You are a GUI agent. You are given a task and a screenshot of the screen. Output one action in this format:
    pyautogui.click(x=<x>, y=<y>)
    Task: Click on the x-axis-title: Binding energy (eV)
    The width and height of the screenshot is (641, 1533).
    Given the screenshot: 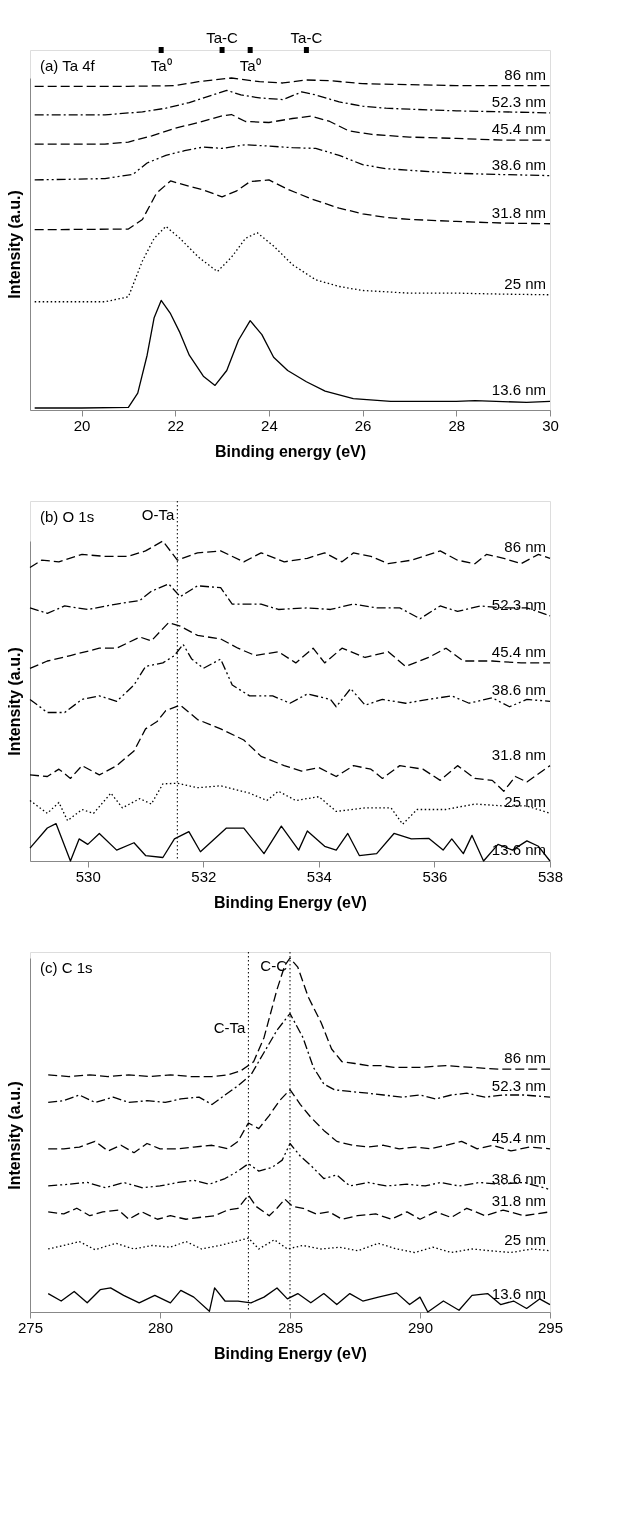 What is the action you would take?
    pyautogui.click(x=290, y=451)
    